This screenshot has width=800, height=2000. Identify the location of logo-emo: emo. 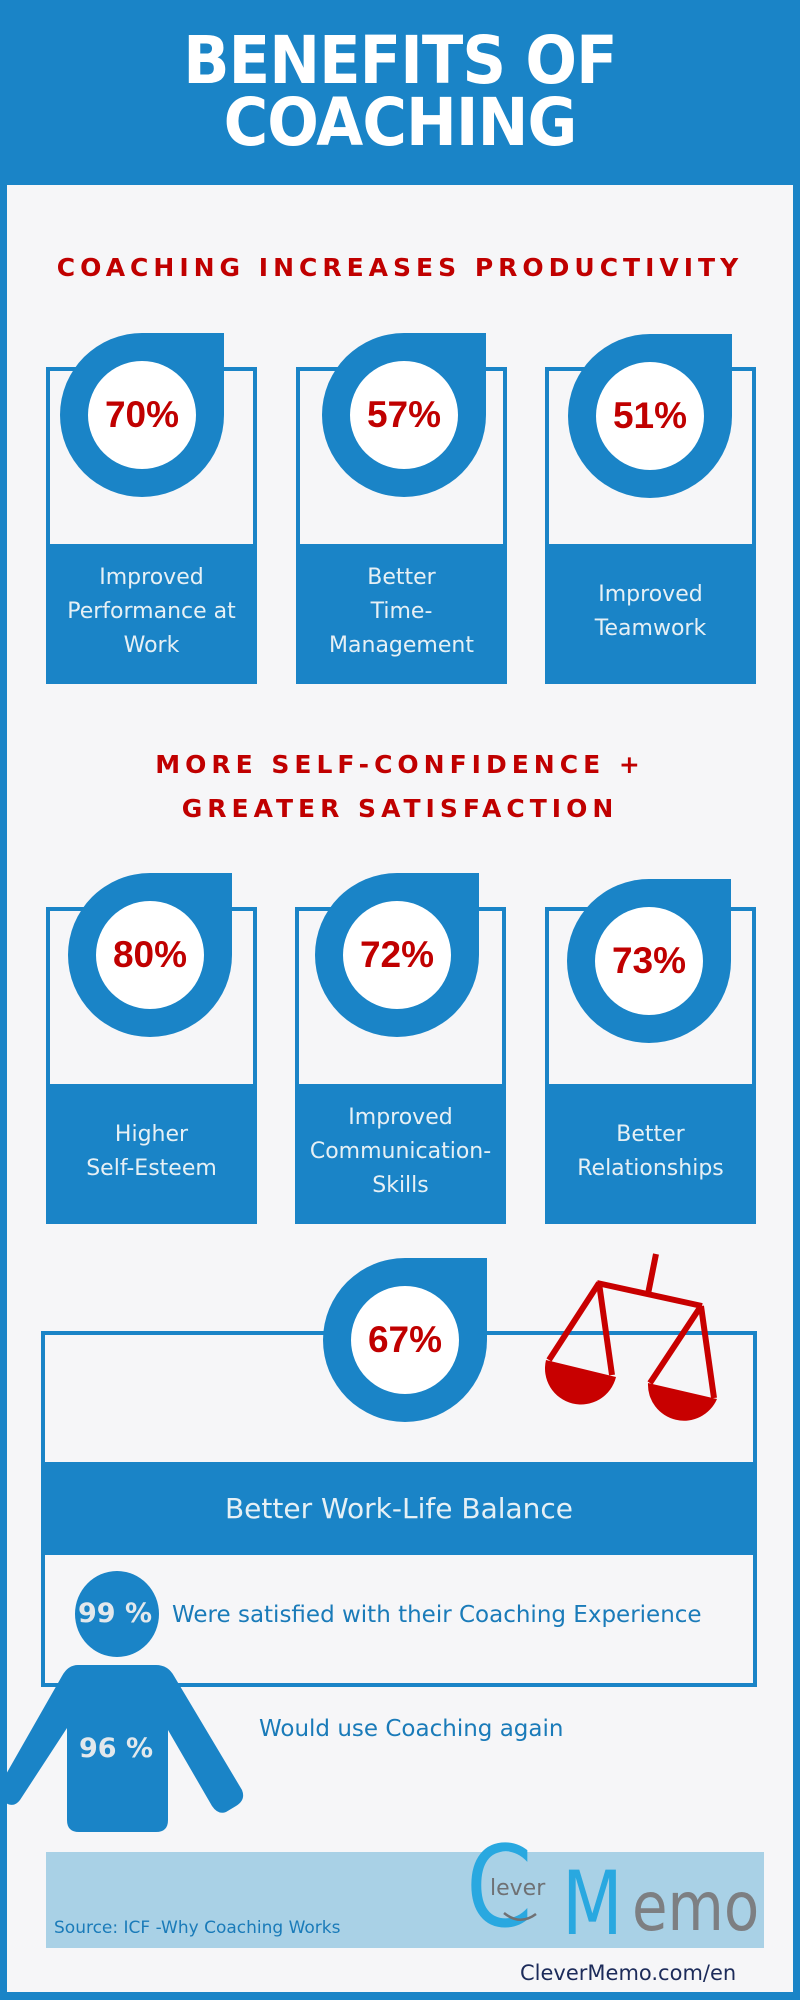
(696, 1907).